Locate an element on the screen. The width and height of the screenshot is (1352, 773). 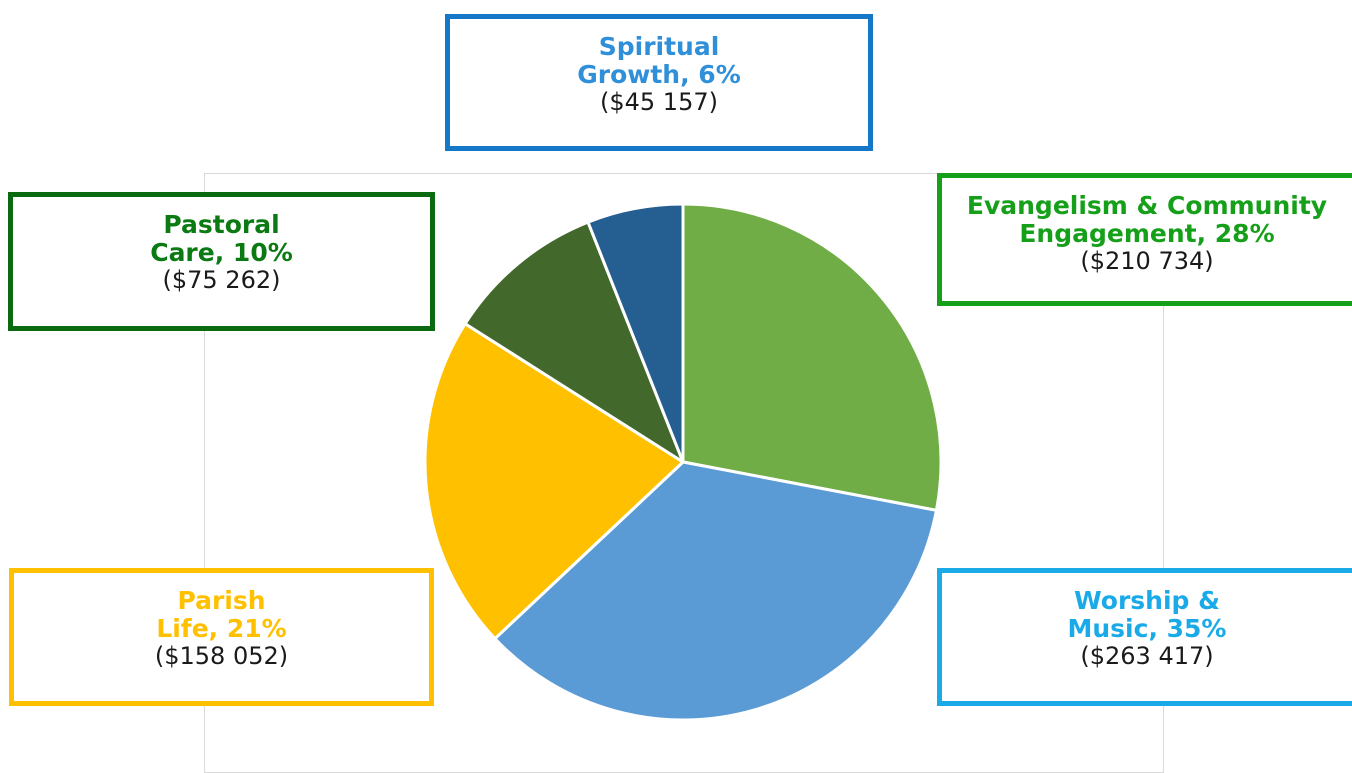
slice-label-pastoral-care: Pastoral Care, 10% is located at coordinates (221, 238).